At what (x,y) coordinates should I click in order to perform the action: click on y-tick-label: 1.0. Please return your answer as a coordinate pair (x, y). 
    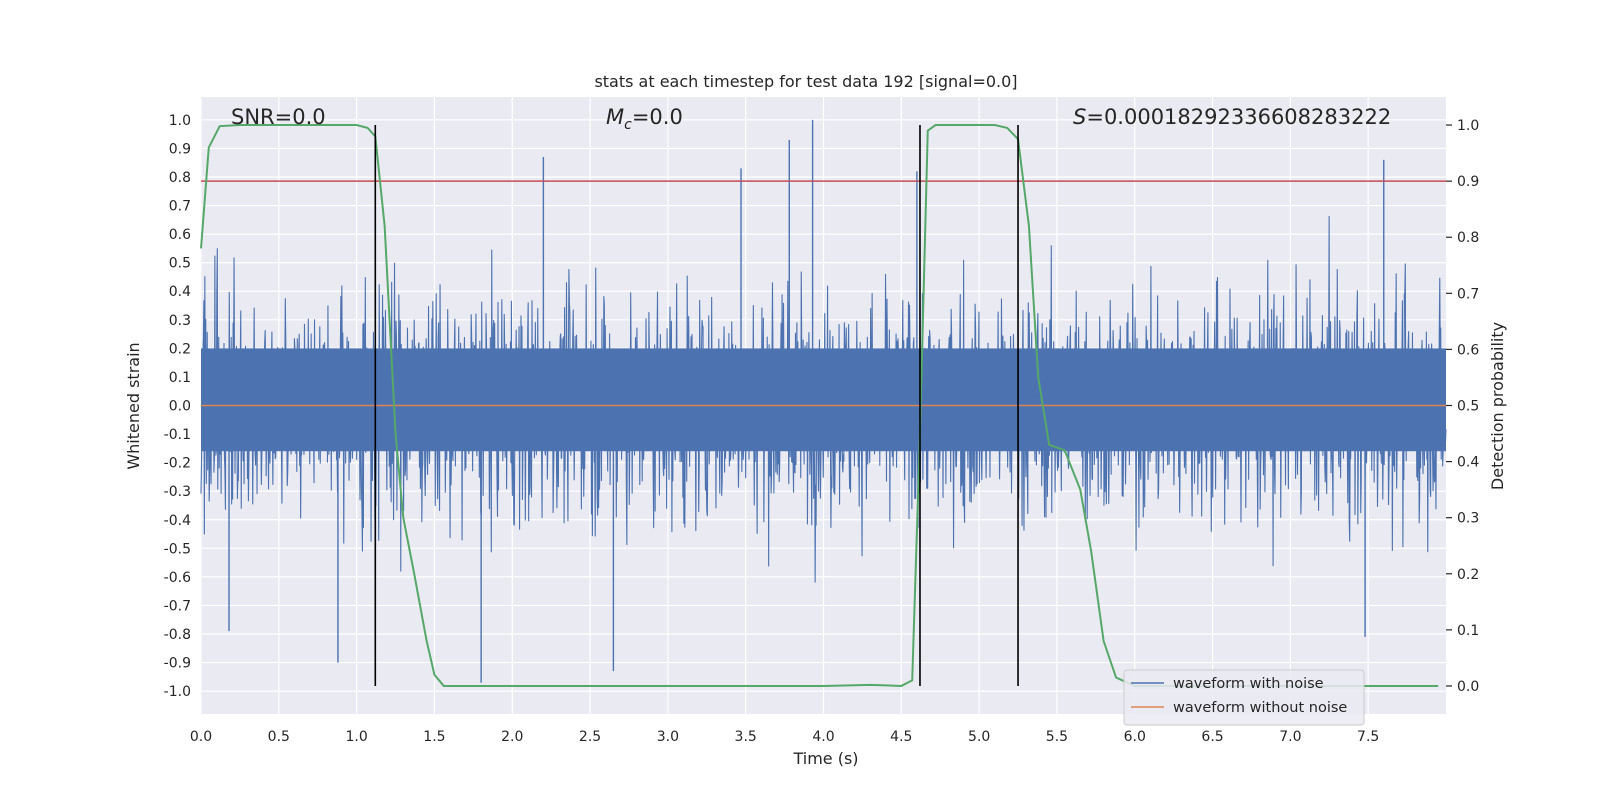
    Looking at the image, I should click on (180, 121).